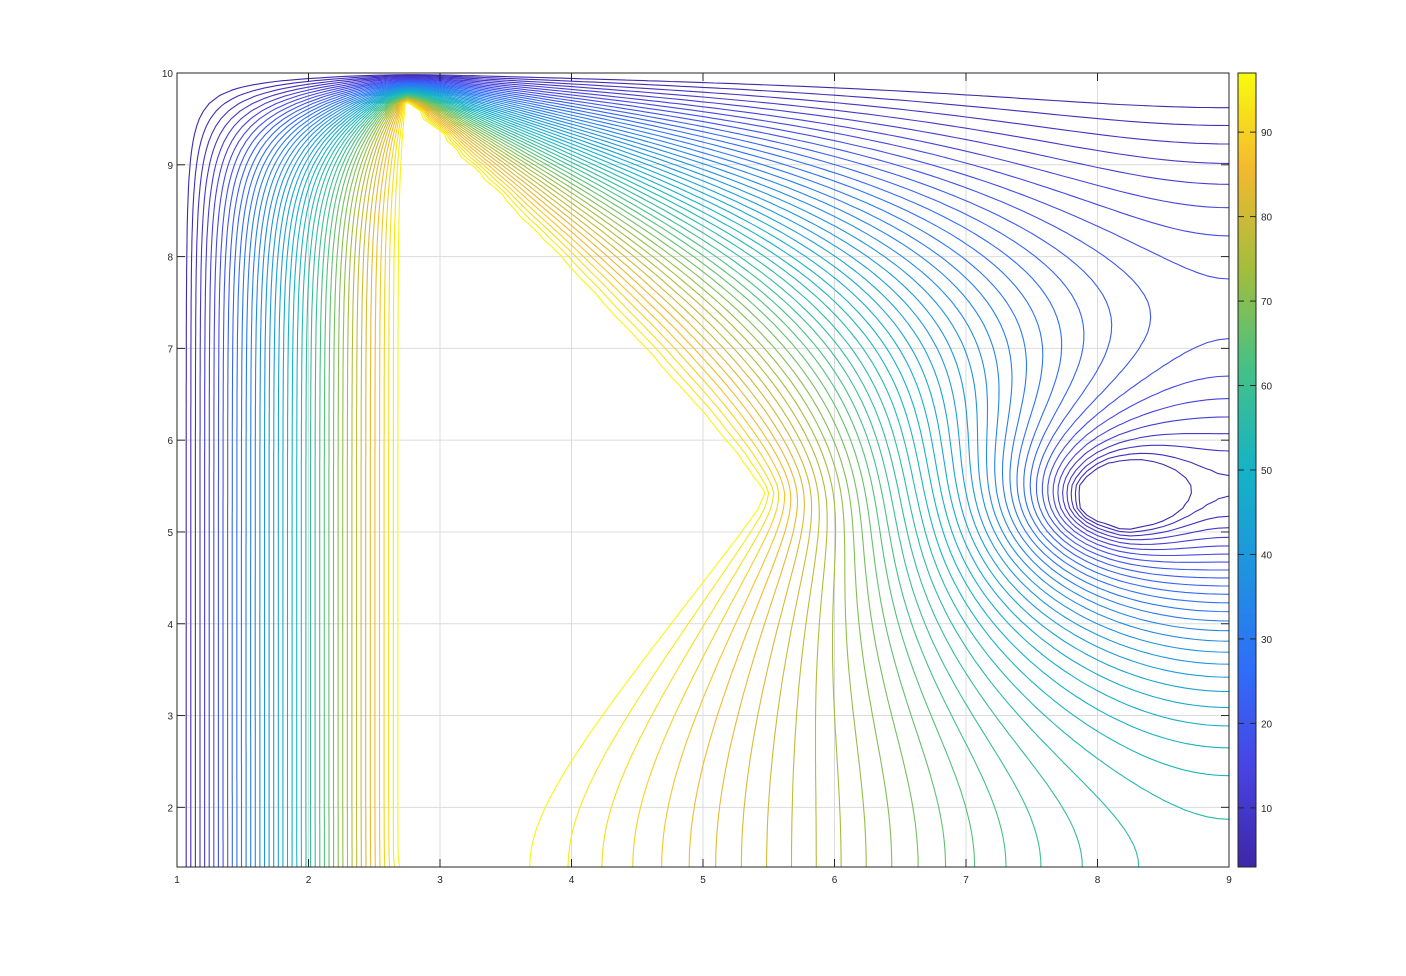 The width and height of the screenshot is (1406, 976). I want to click on colorbar-tick-label: 30, so click(1267, 640).